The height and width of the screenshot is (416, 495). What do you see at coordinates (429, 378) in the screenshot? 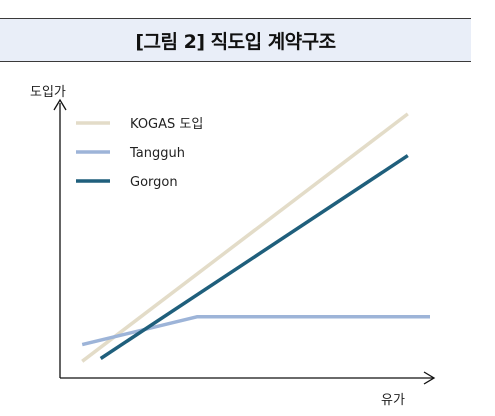
I see `x-axis-arrow` at bounding box center [429, 378].